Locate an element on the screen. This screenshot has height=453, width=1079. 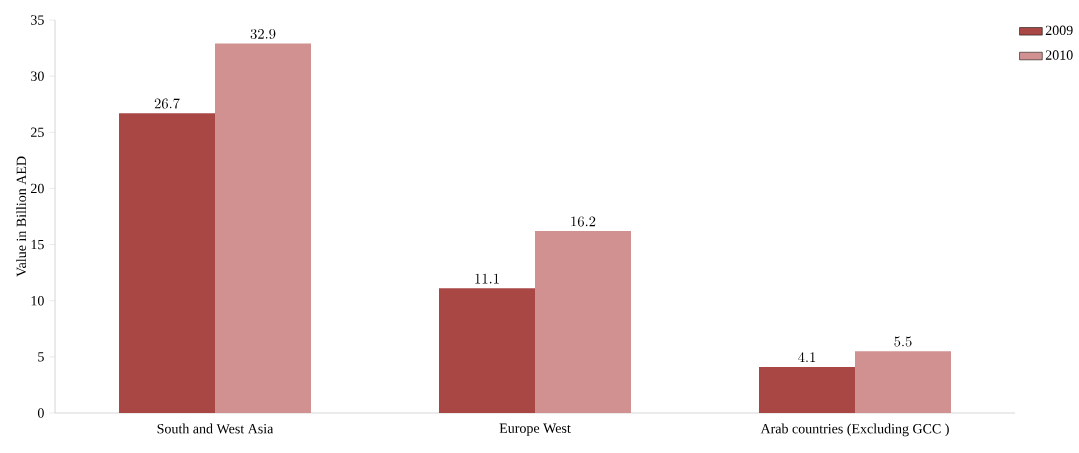
y-tick-label: 35 is located at coordinates (37, 20).